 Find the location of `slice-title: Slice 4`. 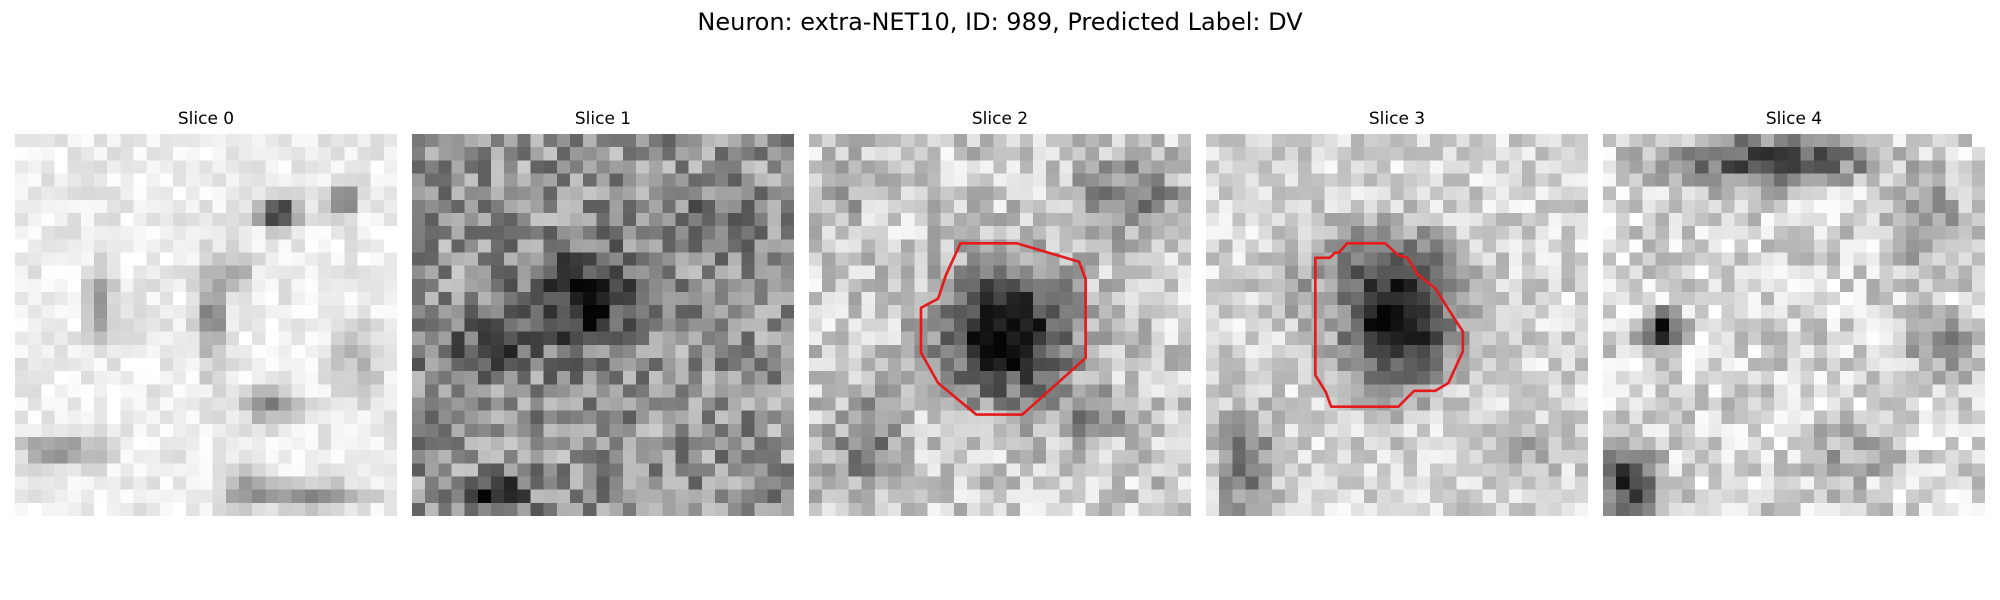

slice-title: Slice 4 is located at coordinates (1794, 119).